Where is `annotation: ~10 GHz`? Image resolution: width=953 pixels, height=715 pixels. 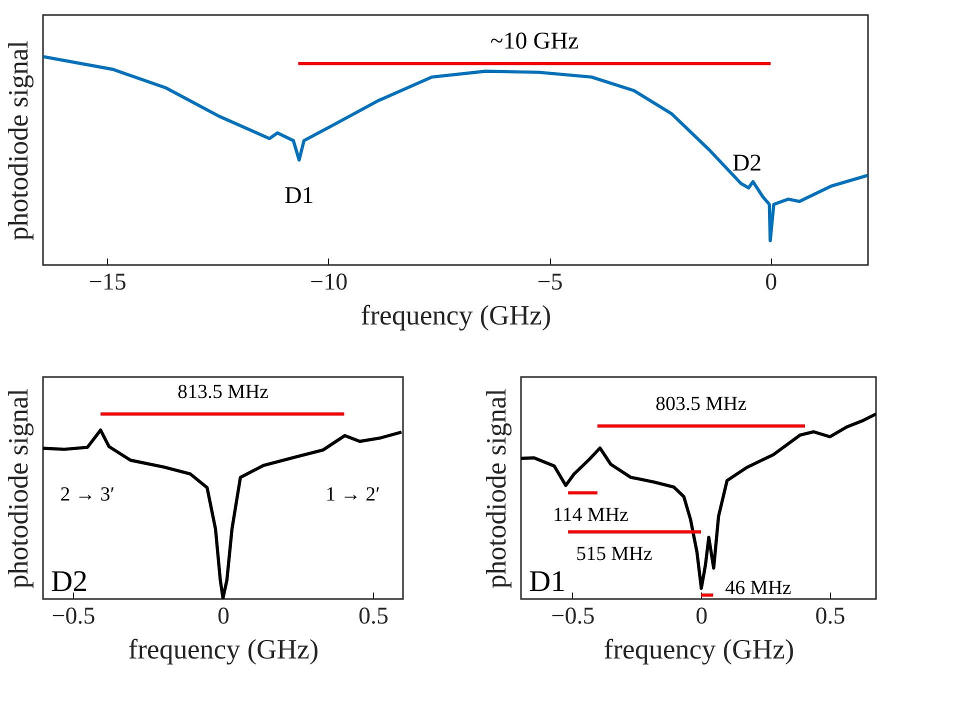
annotation: ~10 GHz is located at coordinates (534, 41).